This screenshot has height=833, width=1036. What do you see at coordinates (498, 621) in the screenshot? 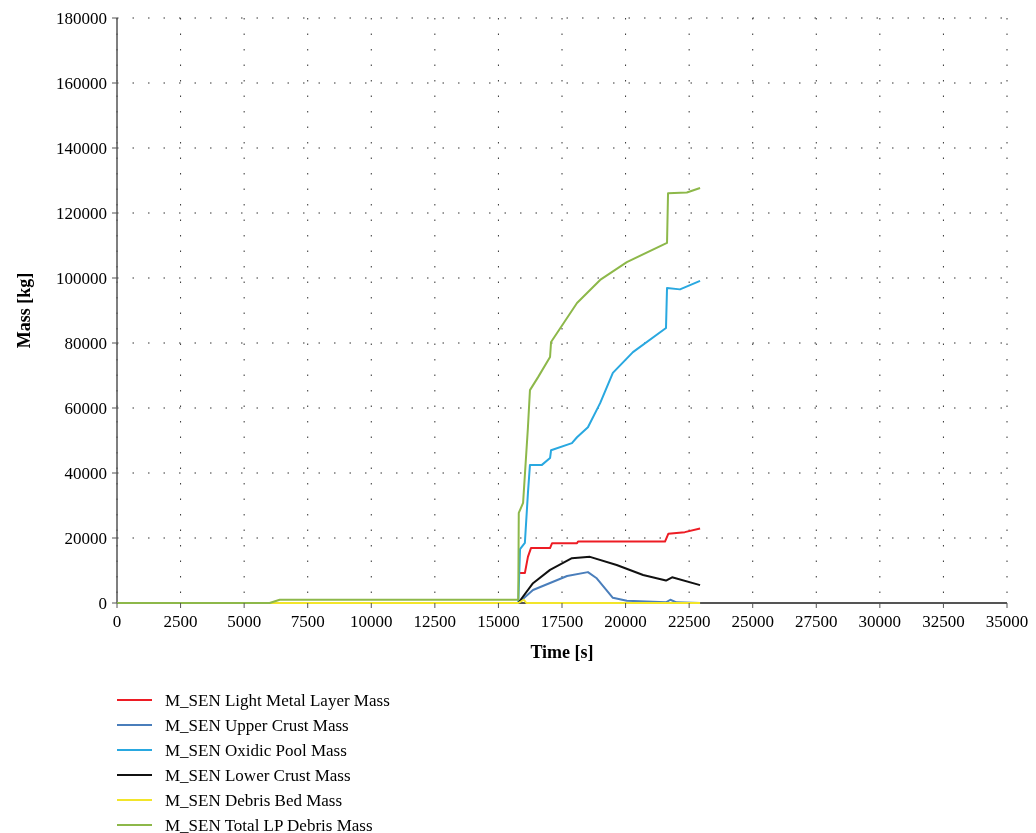
I see `x-tick-label: 15000` at bounding box center [498, 621].